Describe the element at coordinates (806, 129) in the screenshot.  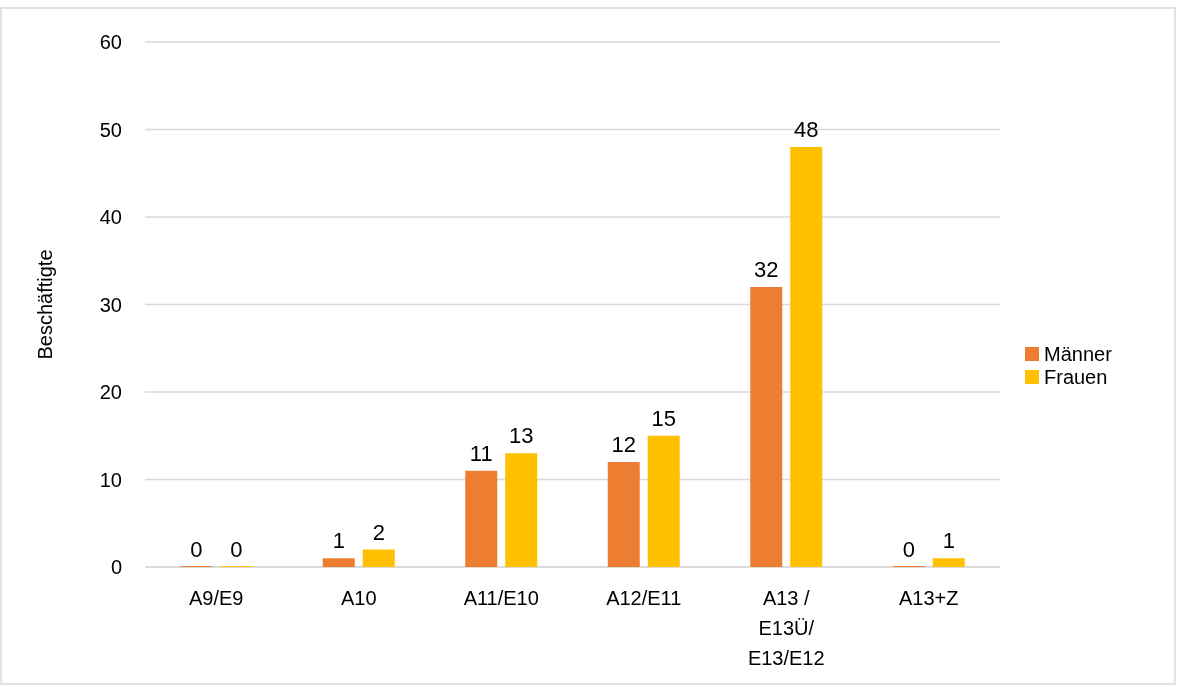
I see `data-label: 48` at that location.